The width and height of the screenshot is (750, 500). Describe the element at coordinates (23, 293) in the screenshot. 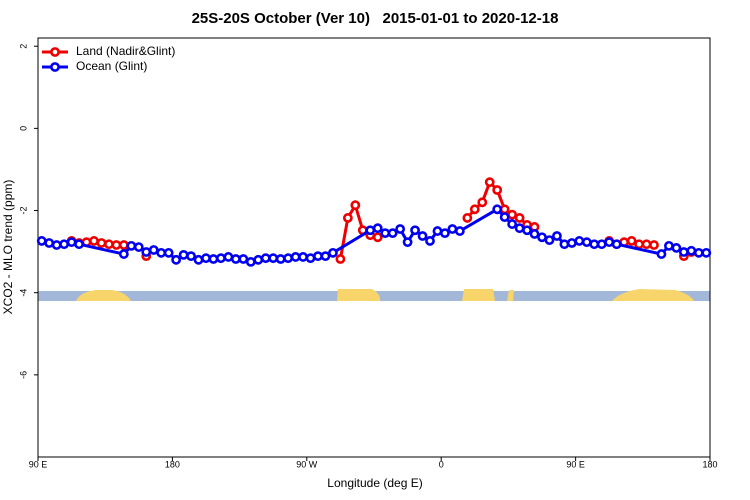

I see `y-tick-label: -4` at that location.